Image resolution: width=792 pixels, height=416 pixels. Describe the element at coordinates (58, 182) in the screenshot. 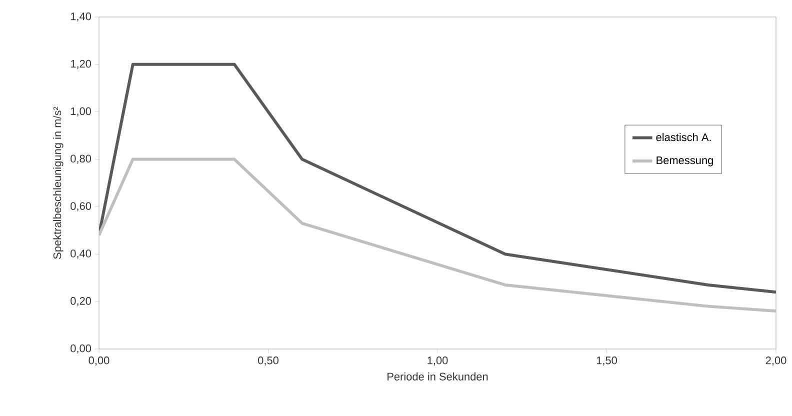

I see `y-axis-title: Spektralbeschleunigung in m/s²` at that location.